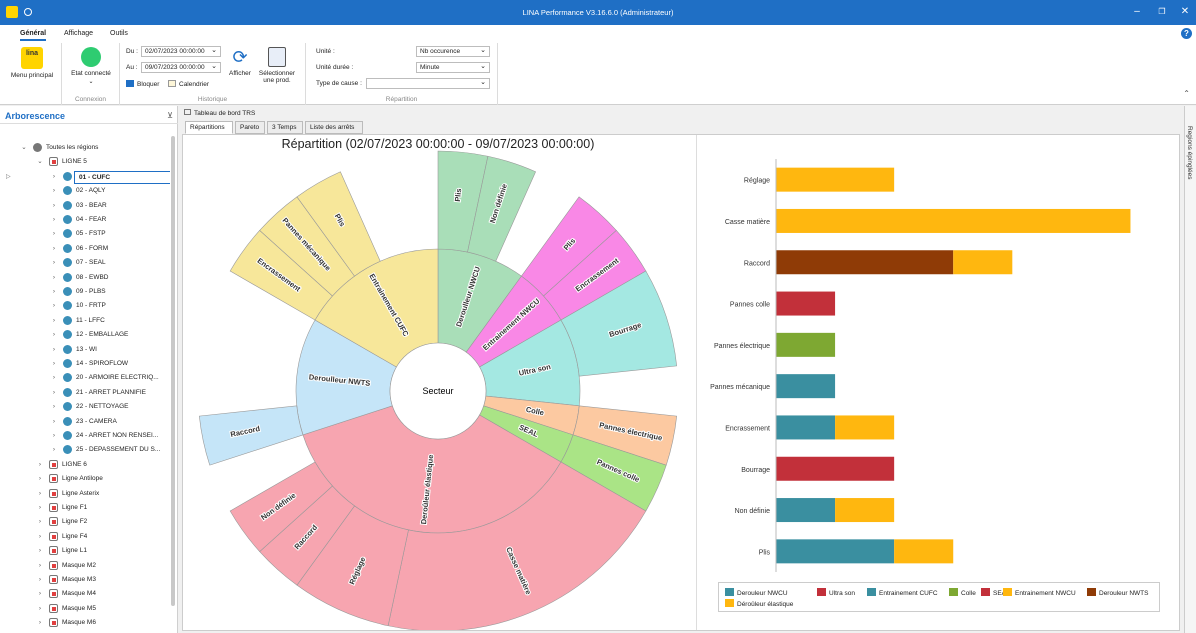 This screenshot has width=1196, height=633. What do you see at coordinates (85, 191) in the screenshot?
I see `tree-node-sector: › 02 - AQLY` at bounding box center [85, 191].